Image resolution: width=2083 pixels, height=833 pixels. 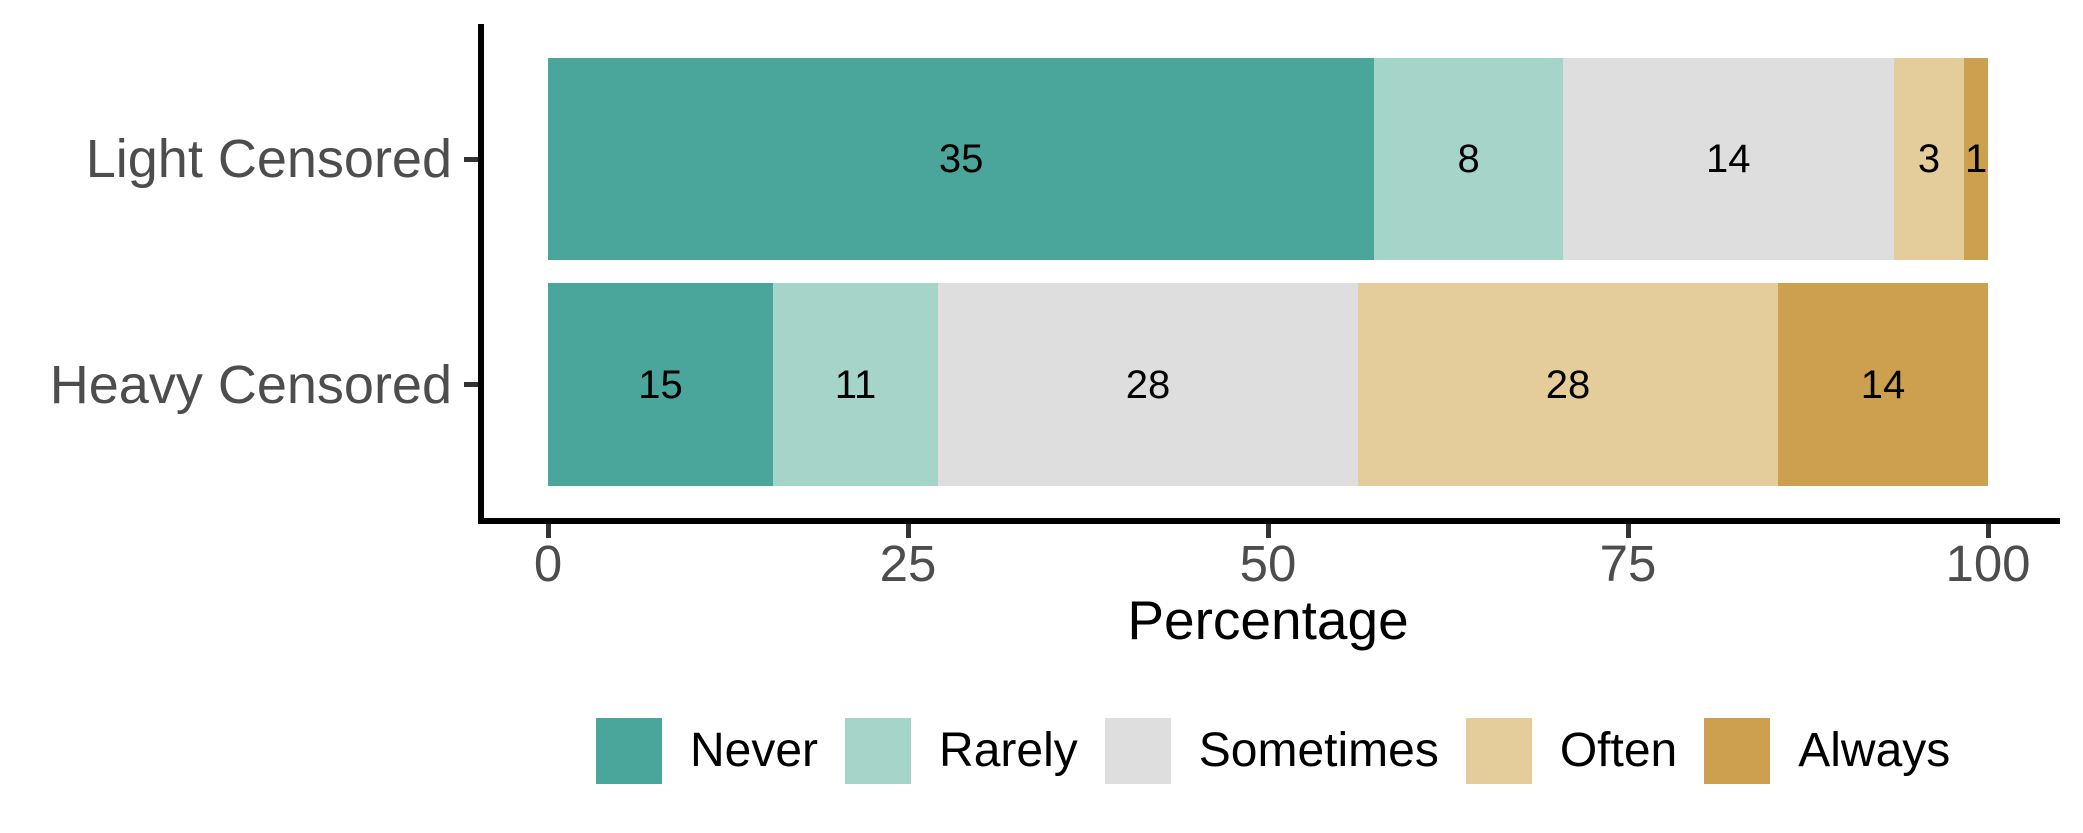 I want to click on bar-segment-heavy-censored-often: 28, so click(x=1568, y=384).